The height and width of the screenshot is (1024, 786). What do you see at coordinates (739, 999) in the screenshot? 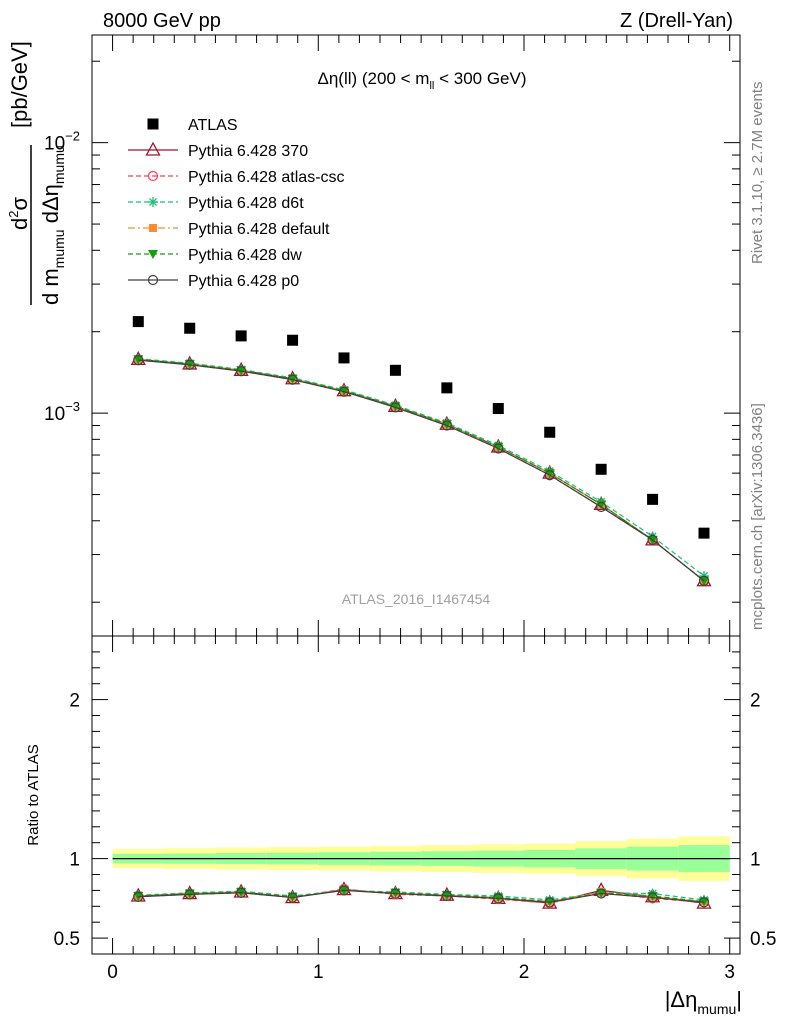
I see `xlabel-b: |` at bounding box center [739, 999].